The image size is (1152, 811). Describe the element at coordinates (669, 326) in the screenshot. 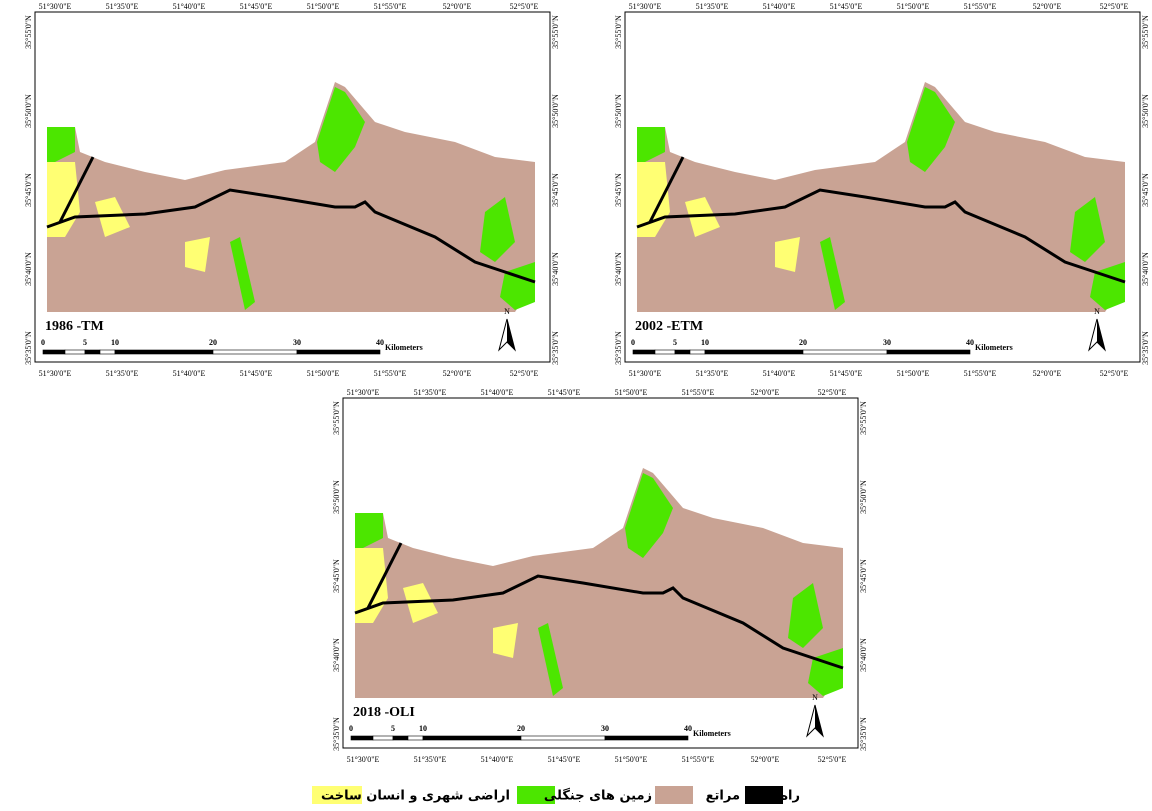

I see `panel-title: 2002 -ETM` at that location.